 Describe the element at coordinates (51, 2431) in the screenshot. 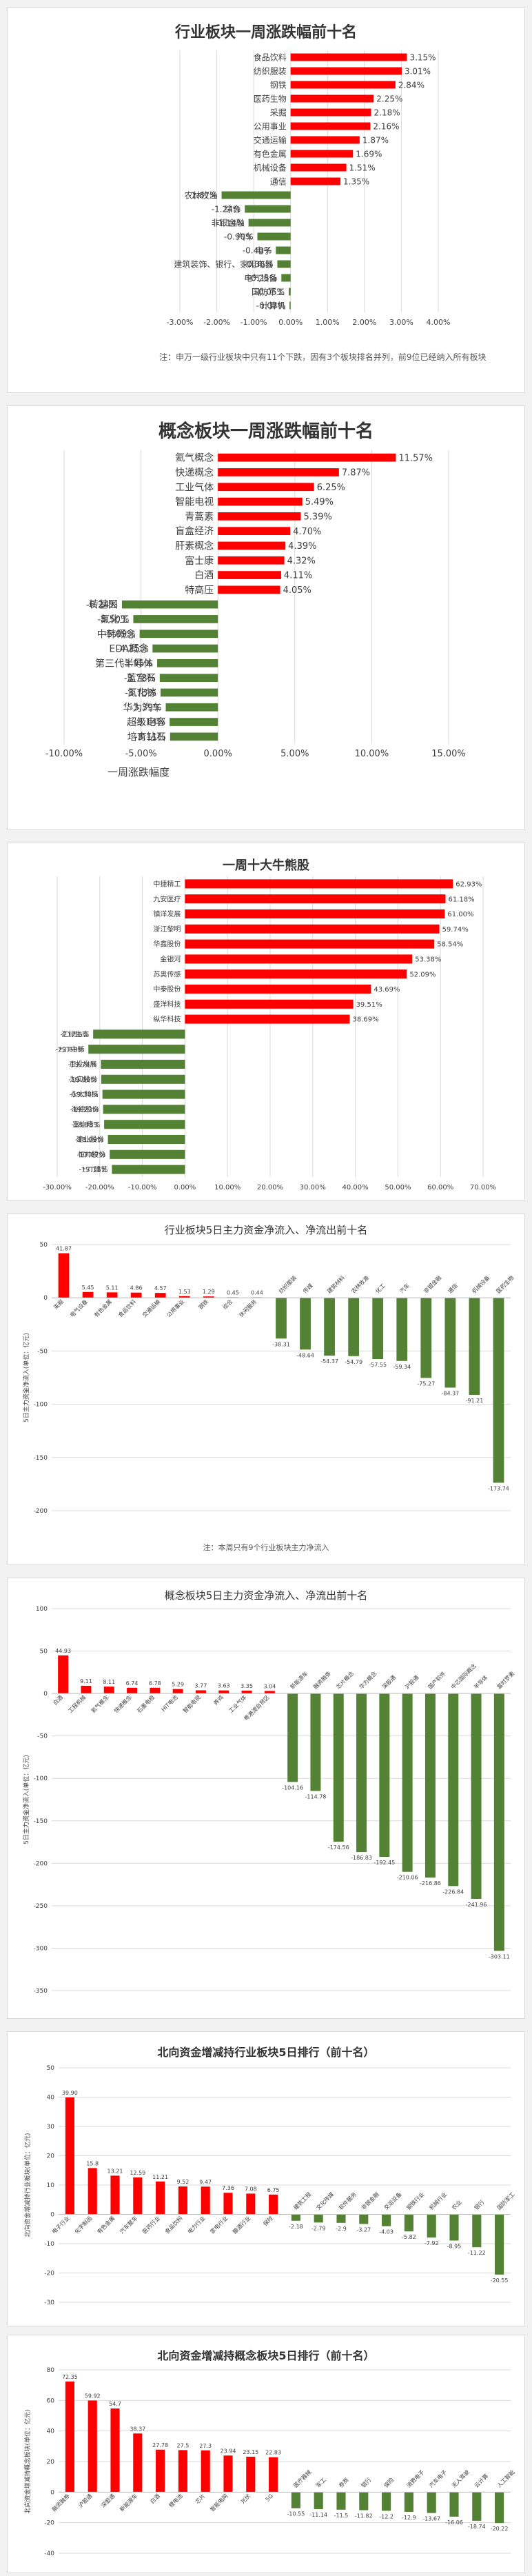

I see `y-tick-label: 40` at that location.